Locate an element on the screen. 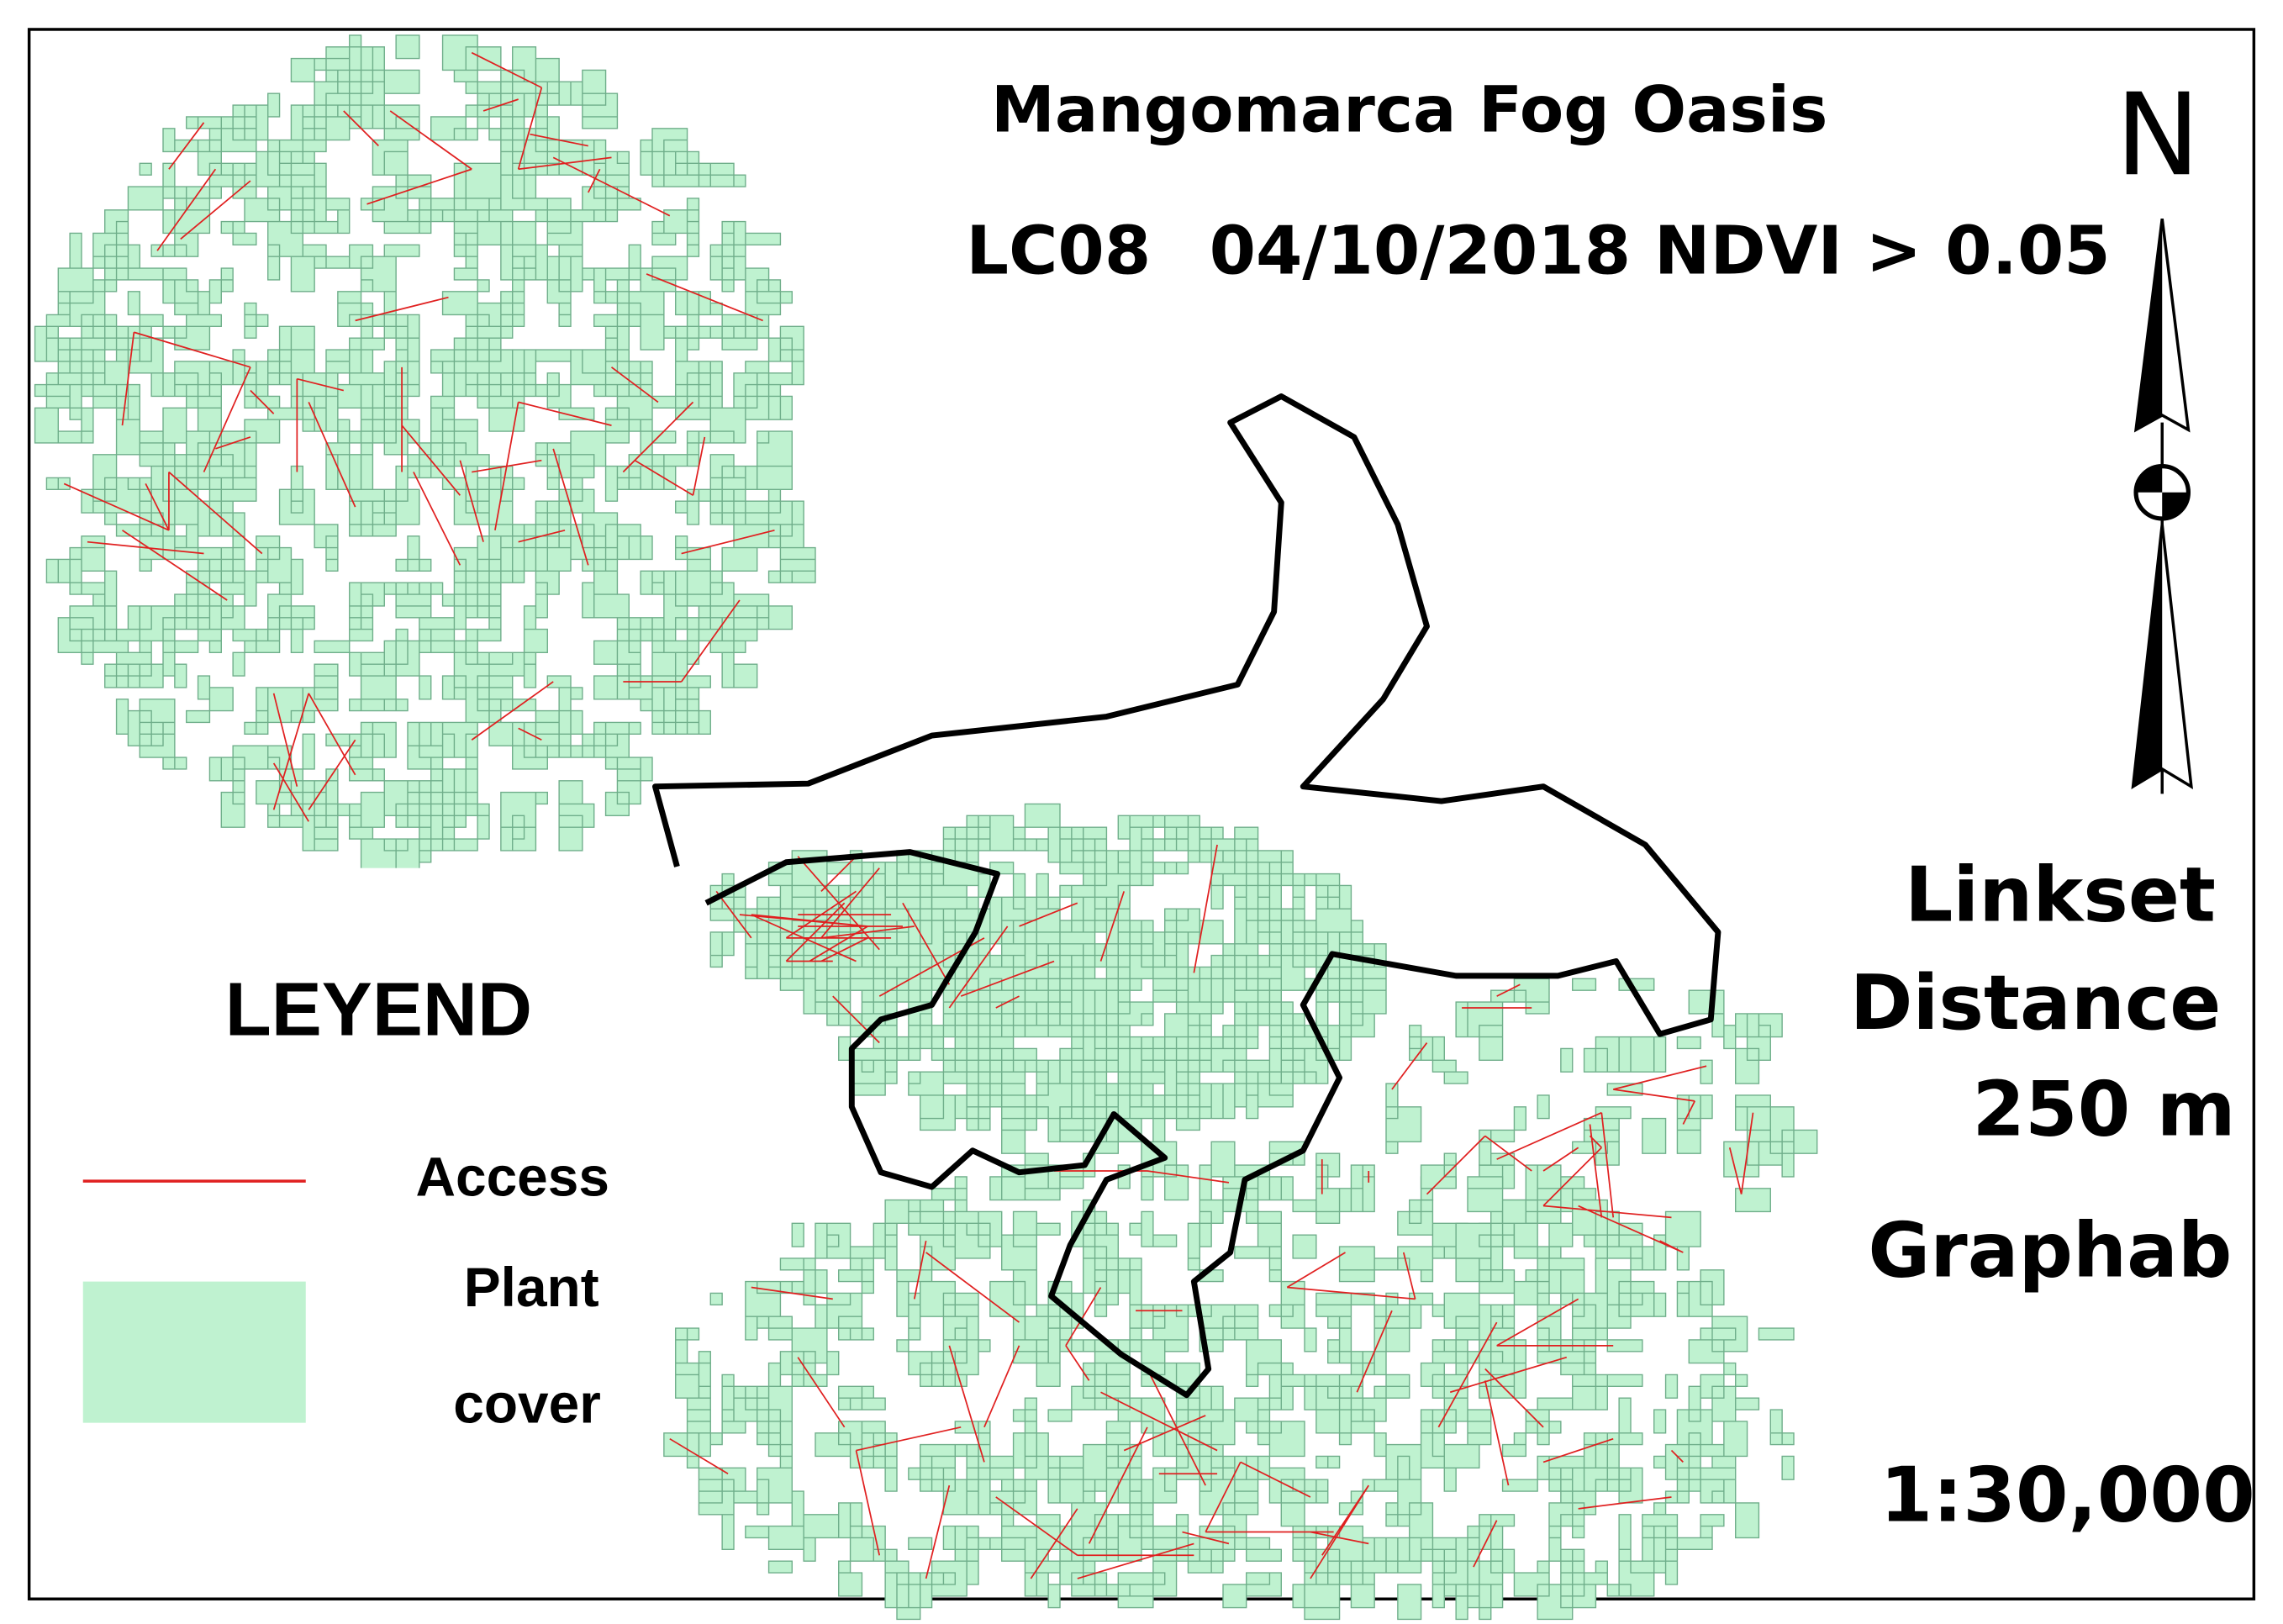  north-label: N is located at coordinates (2159, 135).